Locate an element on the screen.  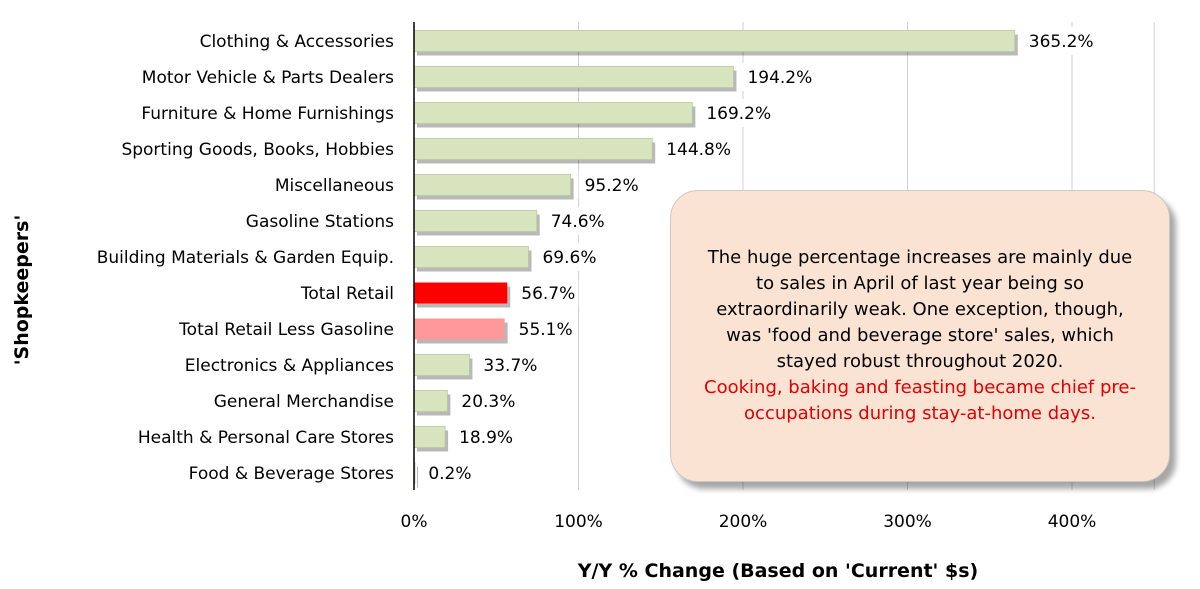
category-label: Sporting Goods, Books, Hobbies is located at coordinates (257, 150).